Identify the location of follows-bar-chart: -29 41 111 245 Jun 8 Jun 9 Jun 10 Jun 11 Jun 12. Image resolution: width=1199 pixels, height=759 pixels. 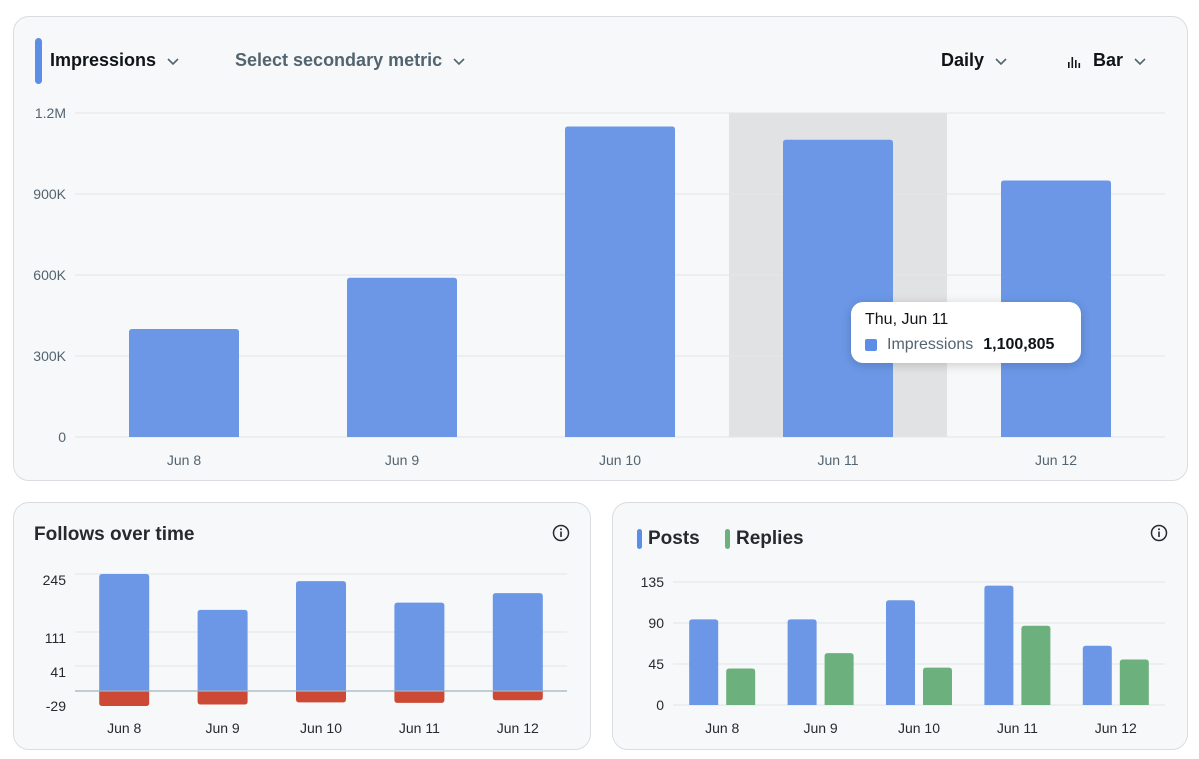
(305, 654).